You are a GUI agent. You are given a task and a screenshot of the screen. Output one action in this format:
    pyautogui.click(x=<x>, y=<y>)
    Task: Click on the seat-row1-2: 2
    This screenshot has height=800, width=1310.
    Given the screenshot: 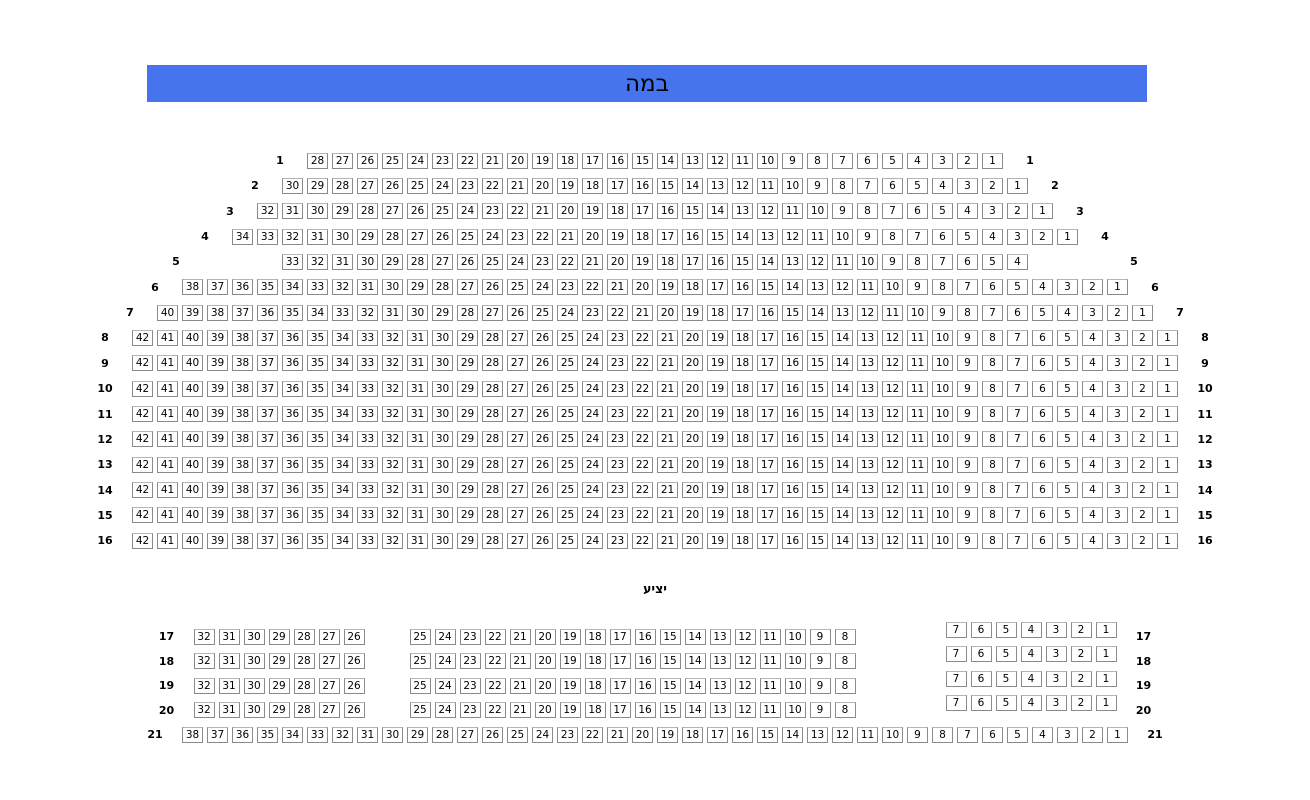 What is the action you would take?
    pyautogui.click(x=967, y=160)
    